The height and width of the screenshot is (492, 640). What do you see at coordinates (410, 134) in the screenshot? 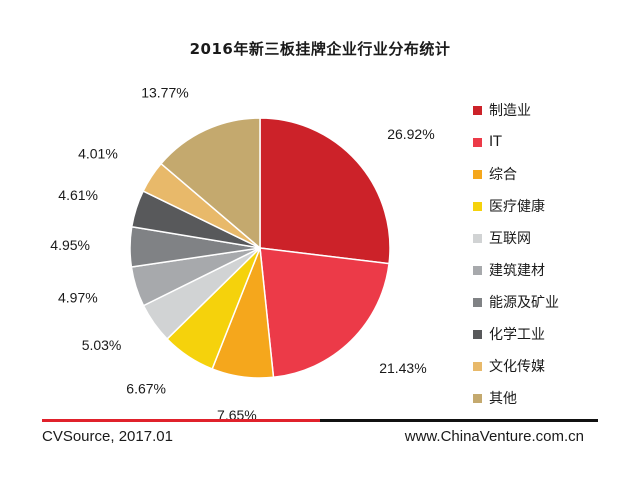
I see `pie-data-label: 26.92%` at bounding box center [410, 134].